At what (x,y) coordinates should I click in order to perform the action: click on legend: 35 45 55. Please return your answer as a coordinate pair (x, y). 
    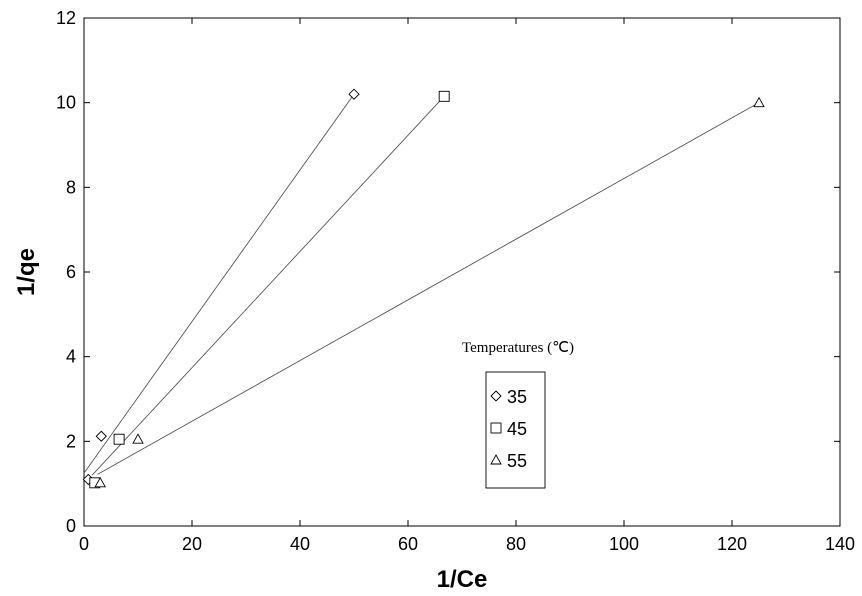
    Looking at the image, I should click on (515, 430).